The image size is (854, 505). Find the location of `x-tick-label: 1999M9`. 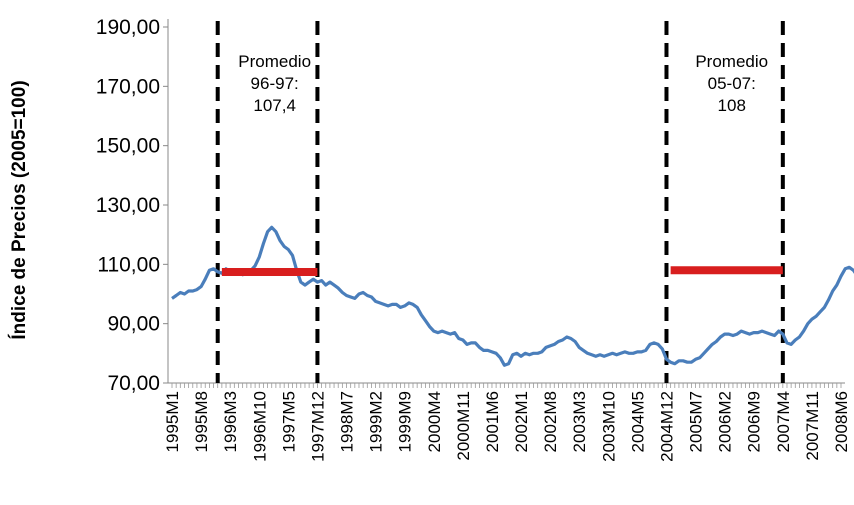

x-tick-label: 1999M9 is located at coordinates (405, 421).